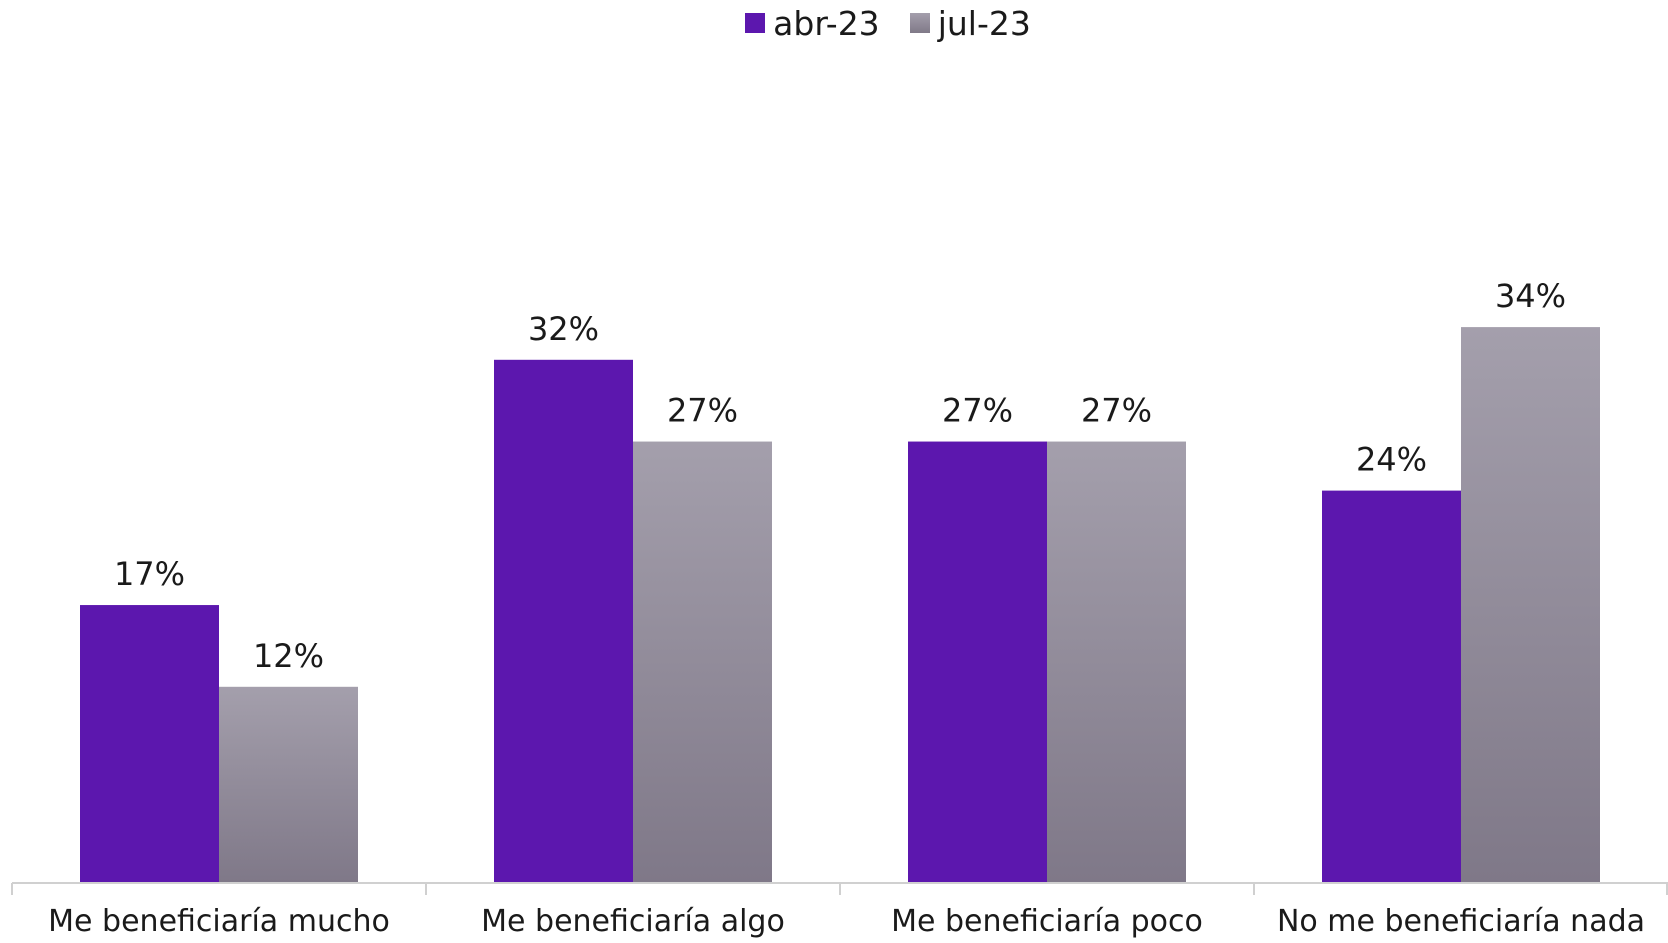  I want to click on data-label: 17%, so click(149, 574).